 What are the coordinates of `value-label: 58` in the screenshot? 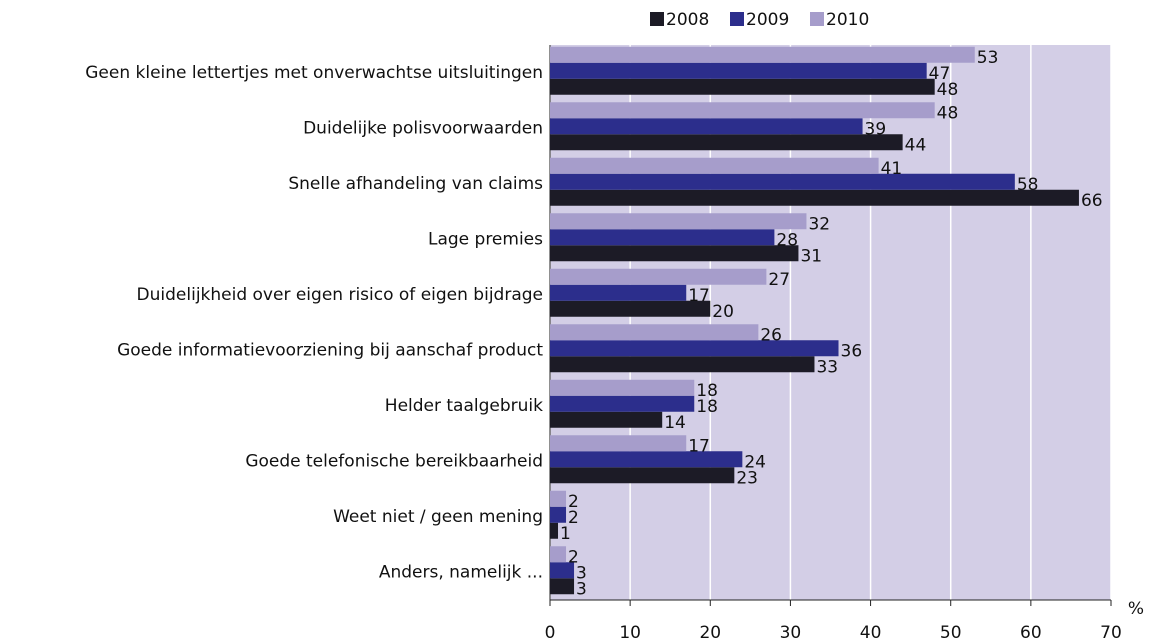 It's located at (1028, 185).